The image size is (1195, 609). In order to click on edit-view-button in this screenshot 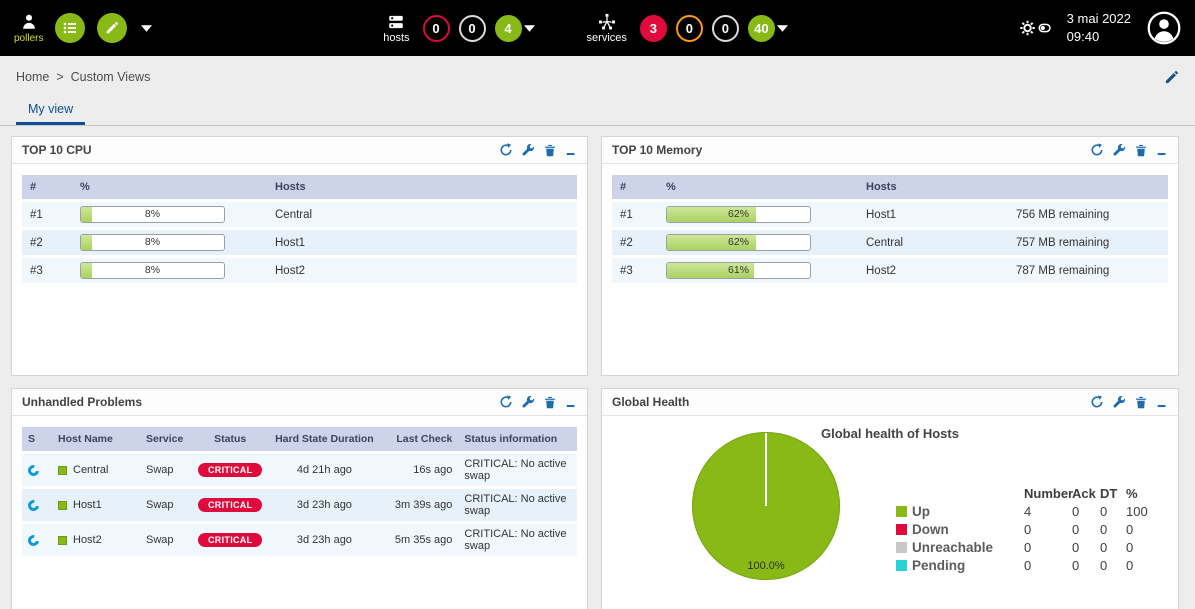, I will do `click(1171, 77)`.